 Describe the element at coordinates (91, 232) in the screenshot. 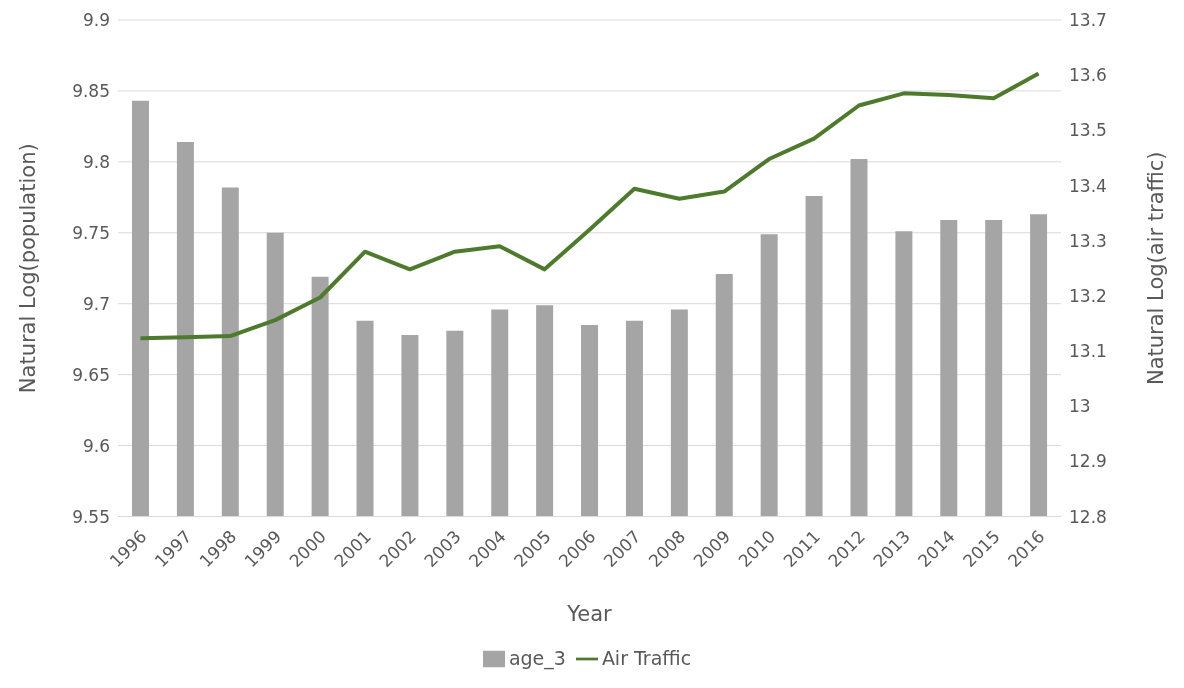

I see `y-tick-label: 9.75` at that location.